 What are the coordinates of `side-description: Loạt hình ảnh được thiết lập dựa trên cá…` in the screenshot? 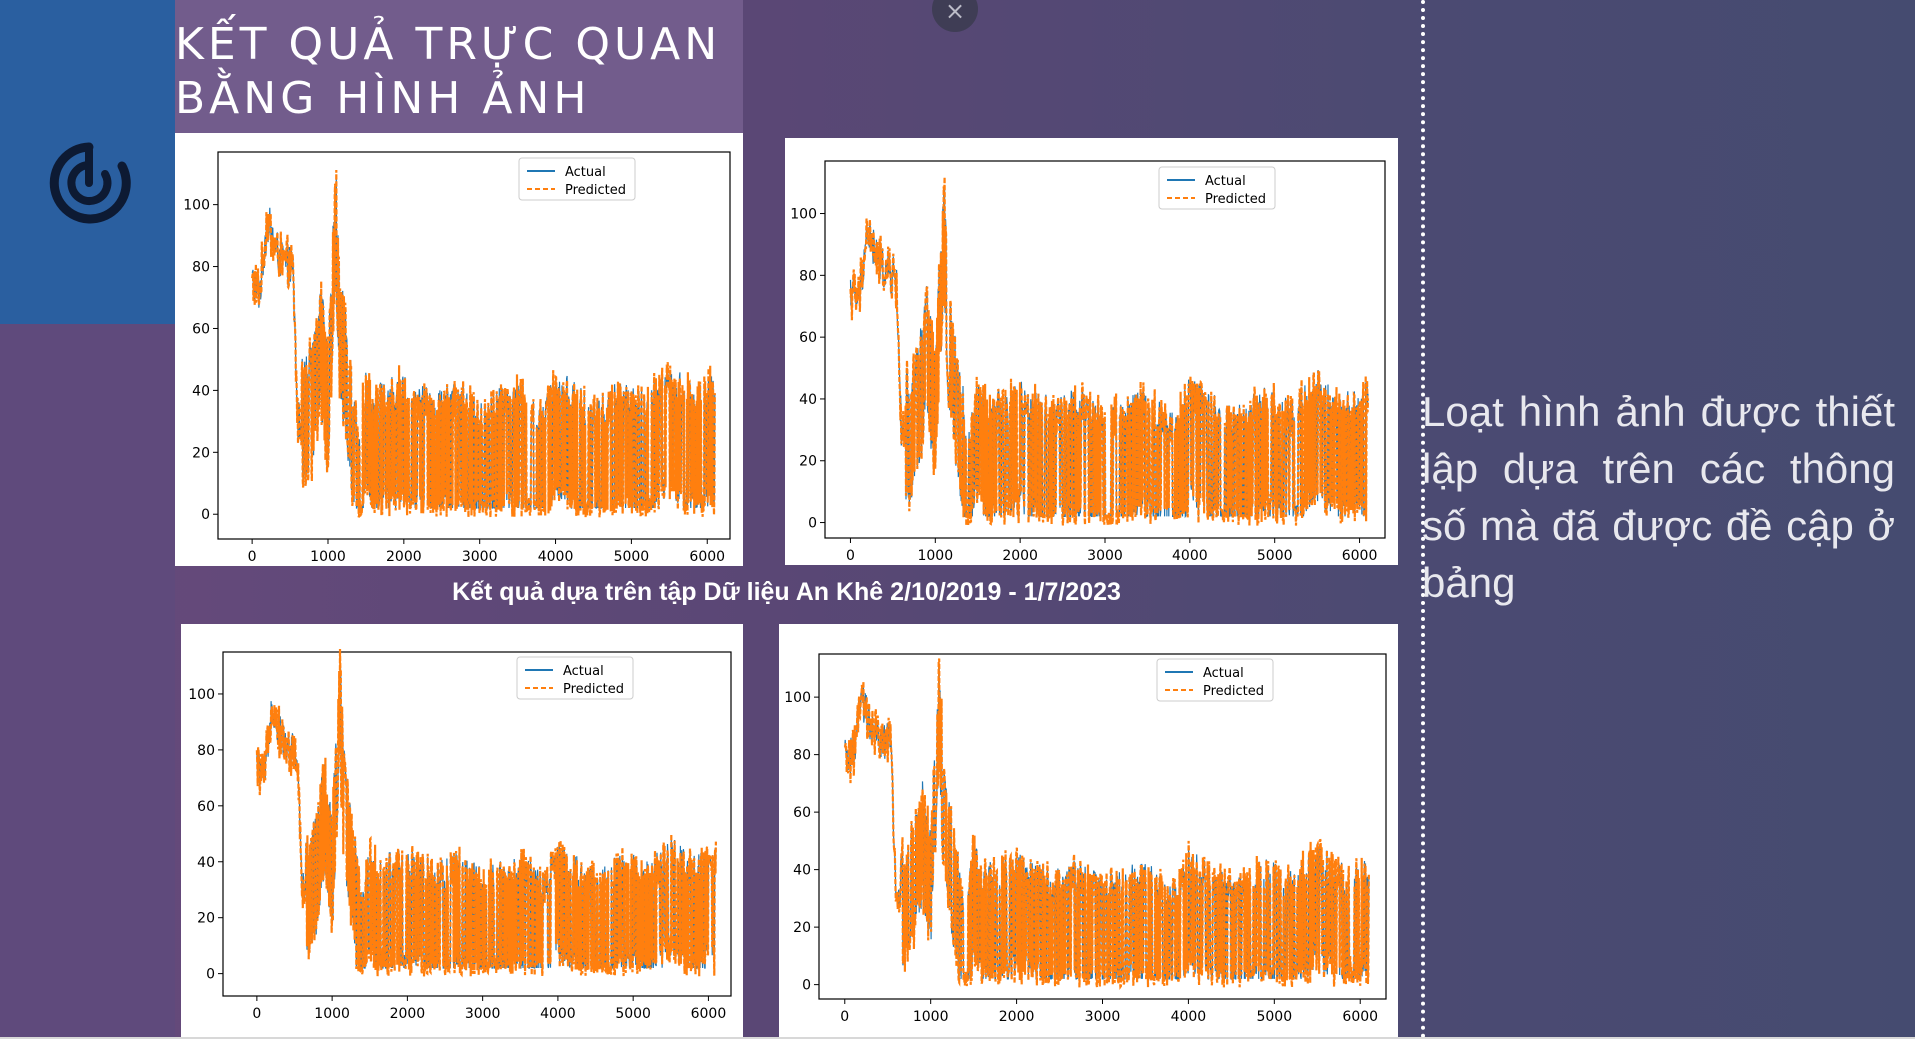 It's located at (1658, 497).